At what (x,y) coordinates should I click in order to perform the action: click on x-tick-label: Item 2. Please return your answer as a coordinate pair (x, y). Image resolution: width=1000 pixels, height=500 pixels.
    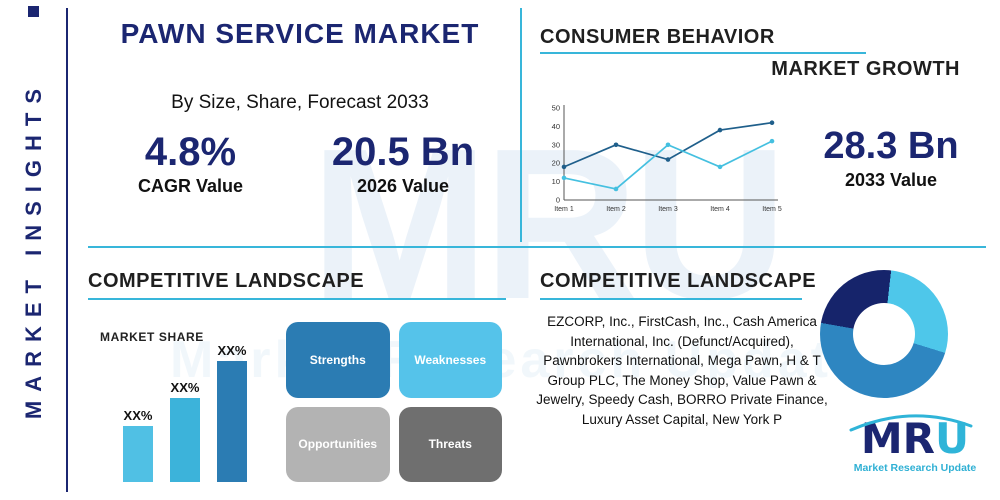
    Looking at the image, I should click on (616, 209).